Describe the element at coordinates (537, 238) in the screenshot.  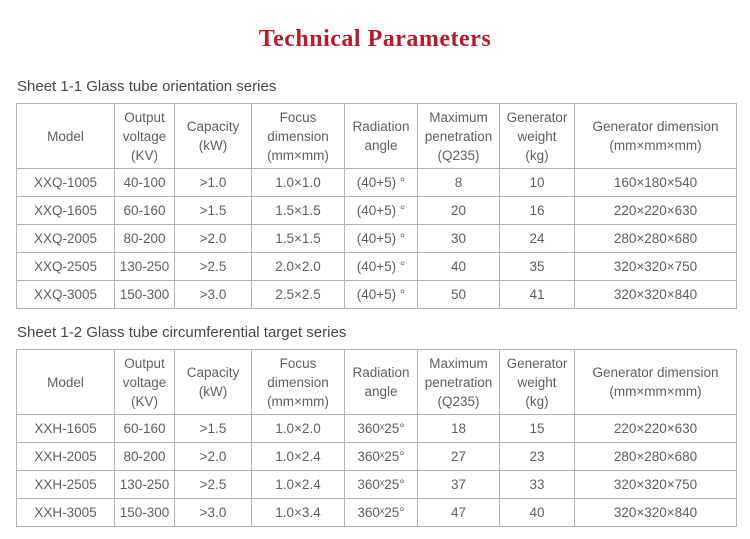
I see `table-cell: 24` at that location.